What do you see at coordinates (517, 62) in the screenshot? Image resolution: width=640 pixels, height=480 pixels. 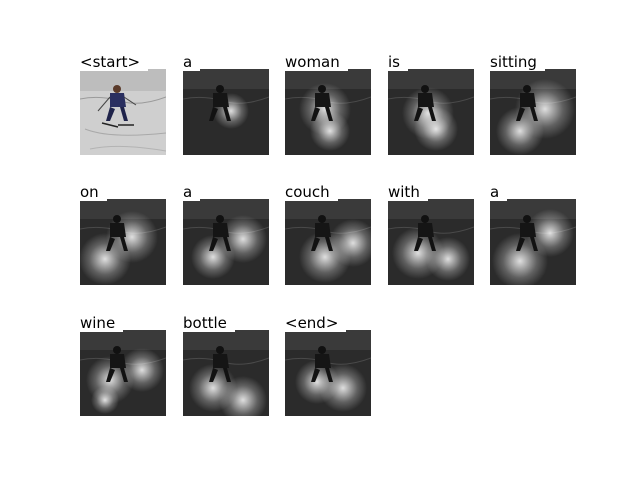 I see `caption-word-label: sitting` at bounding box center [517, 62].